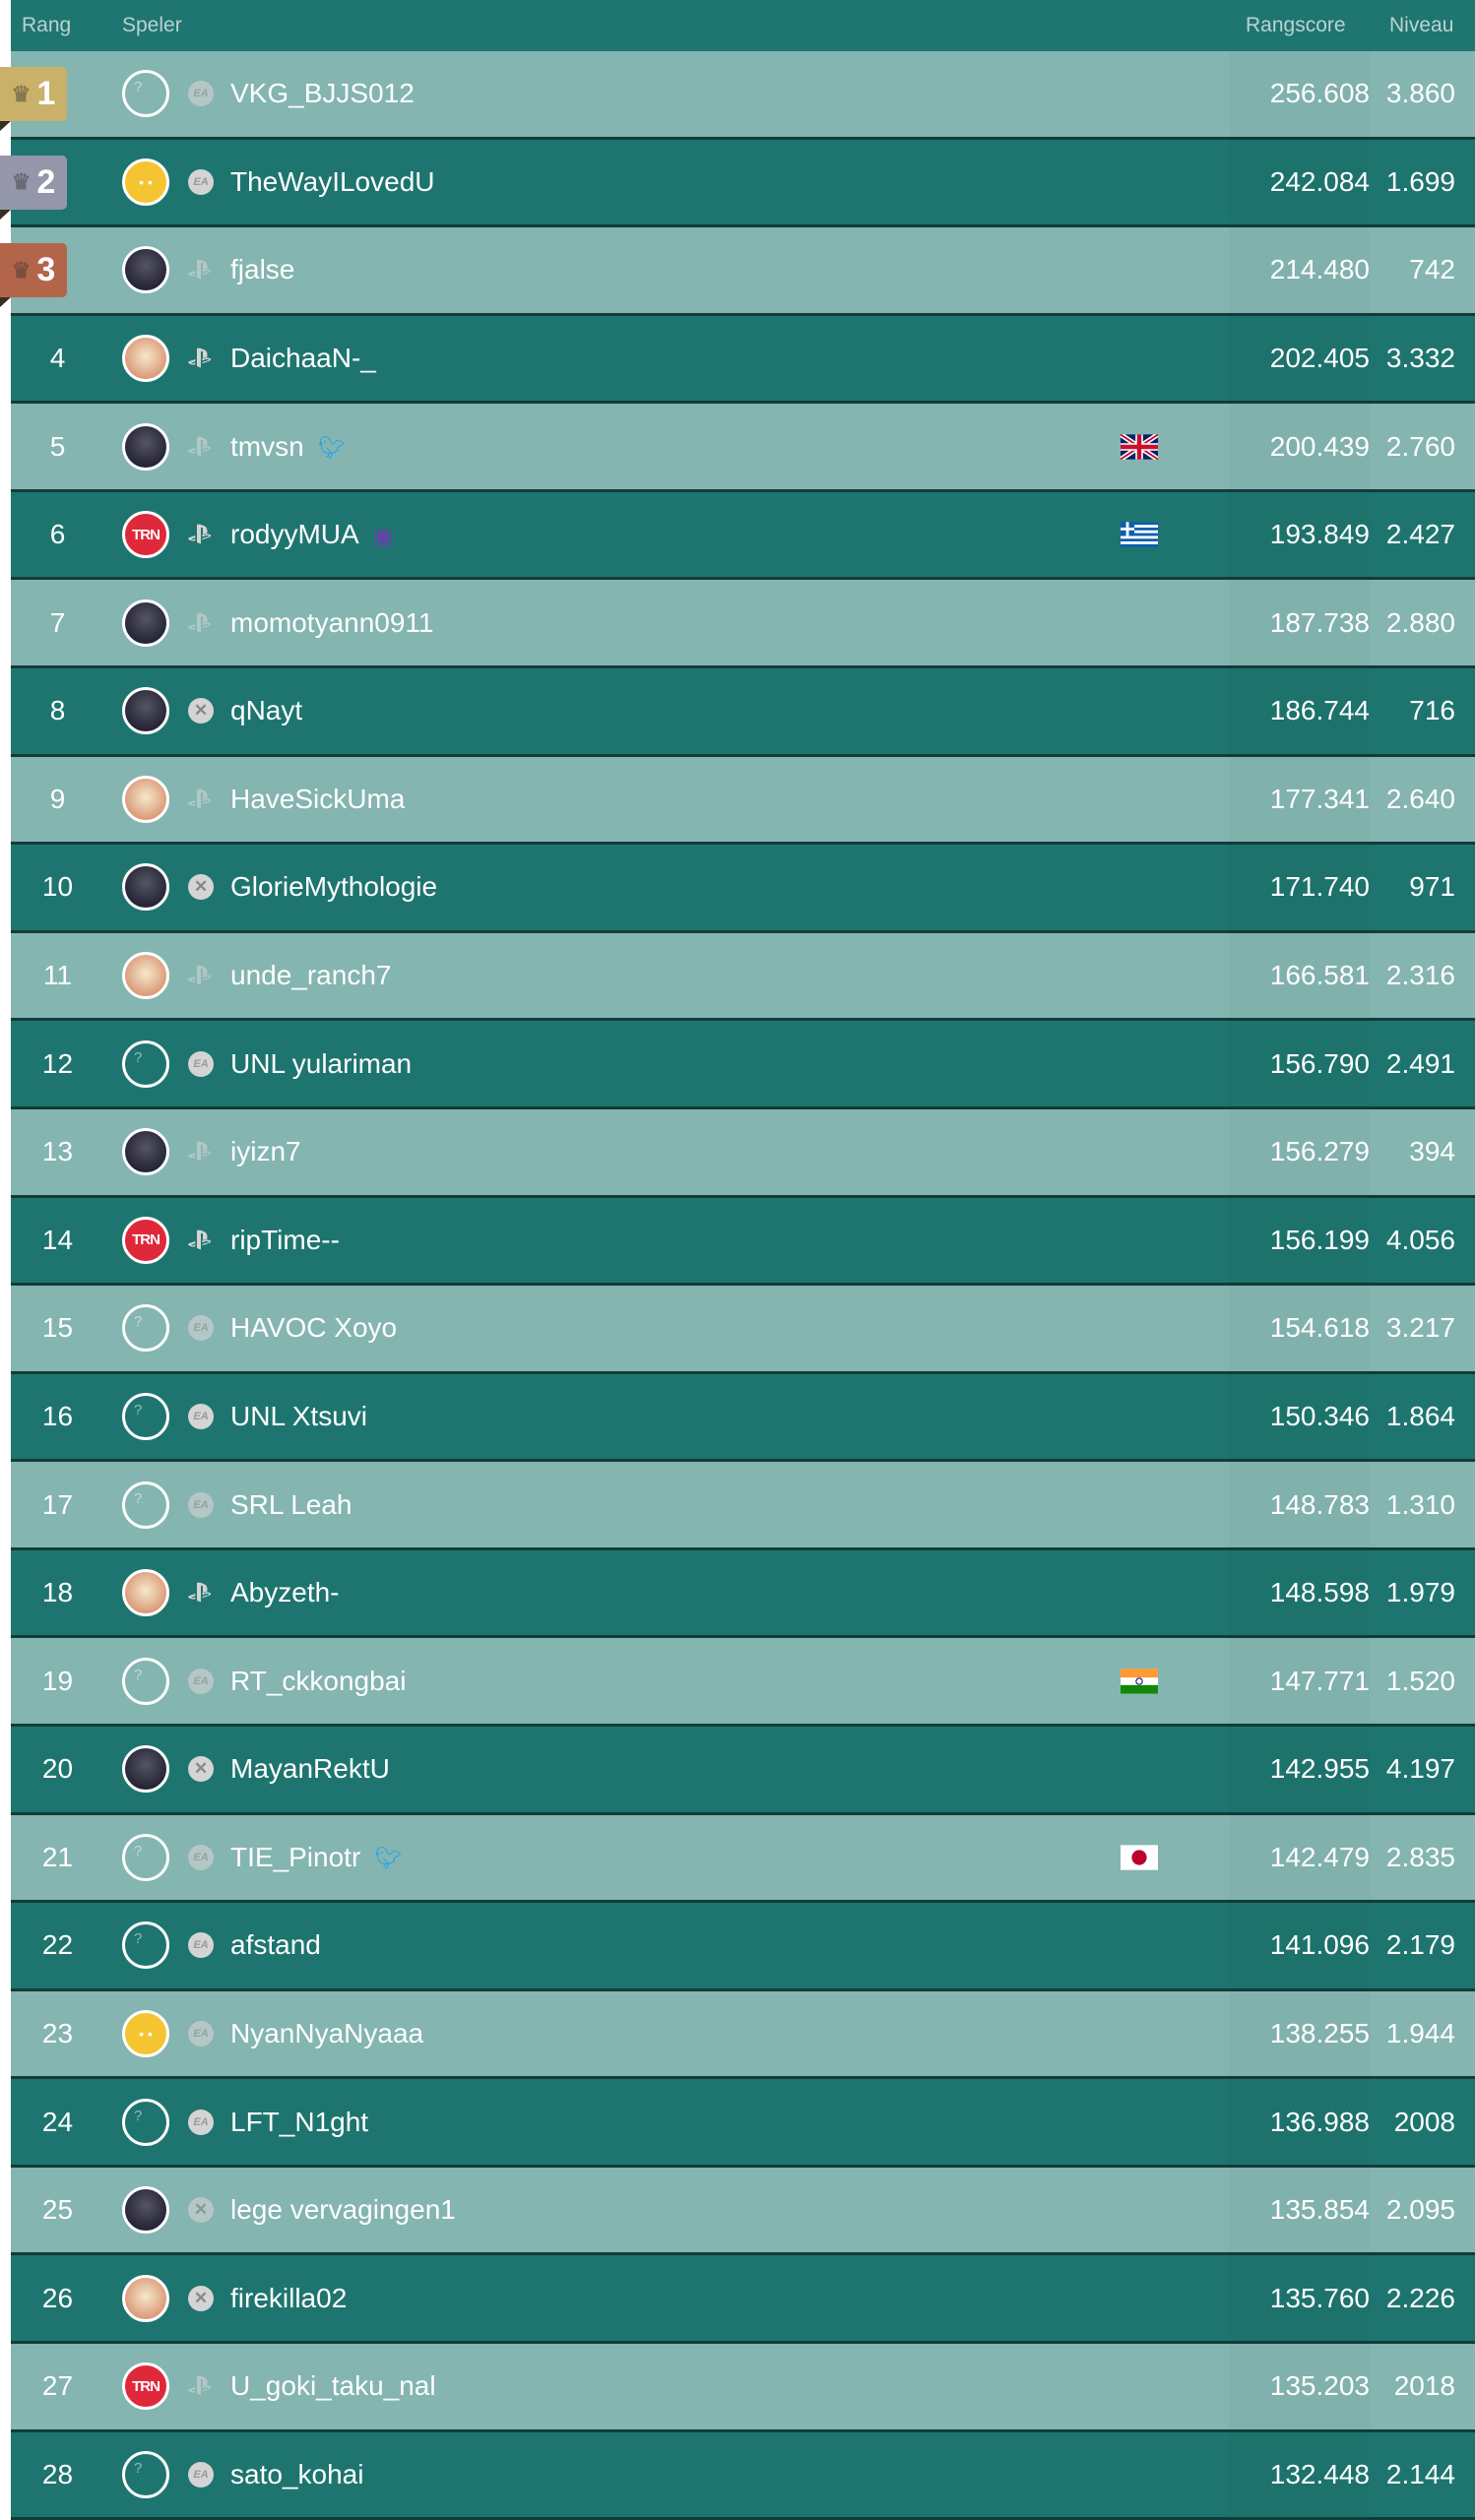 This screenshot has width=1475, height=2520. I want to click on table-row: ♛ 1? EA VKG_BJJS012 256.608 3.860, so click(737, 95).